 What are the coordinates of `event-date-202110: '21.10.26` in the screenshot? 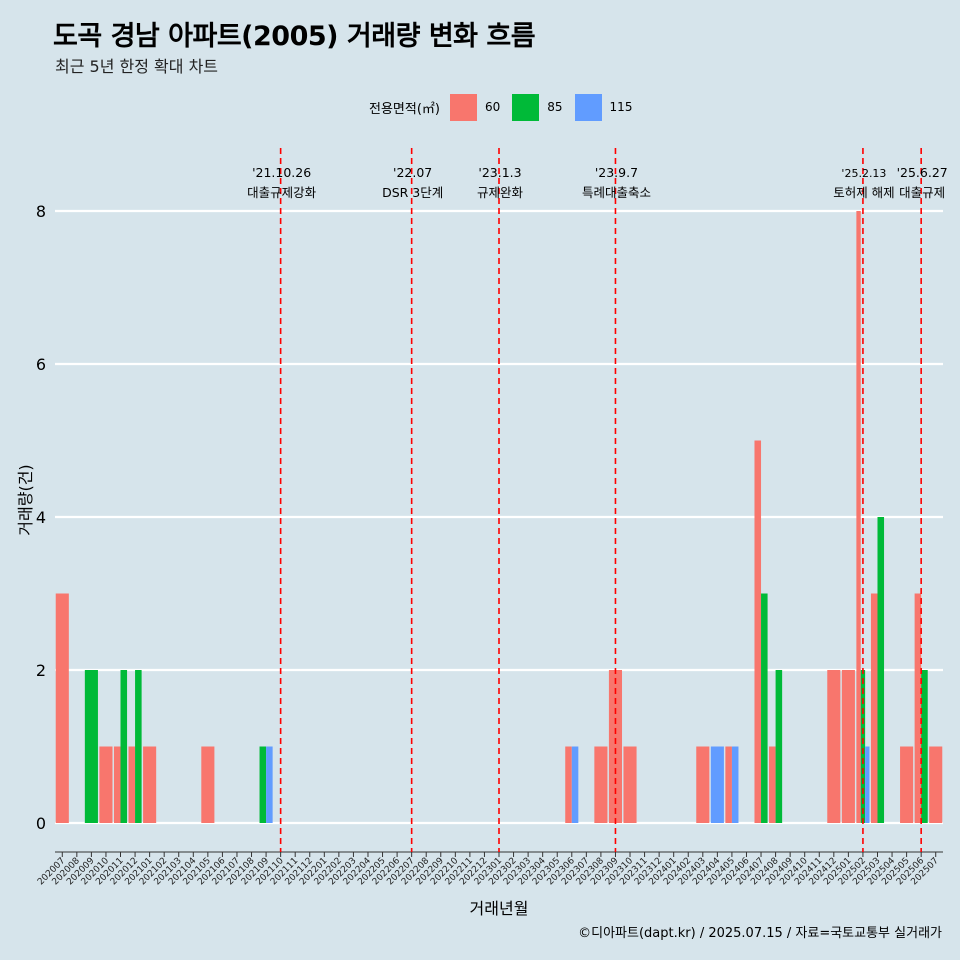 It's located at (281, 172).